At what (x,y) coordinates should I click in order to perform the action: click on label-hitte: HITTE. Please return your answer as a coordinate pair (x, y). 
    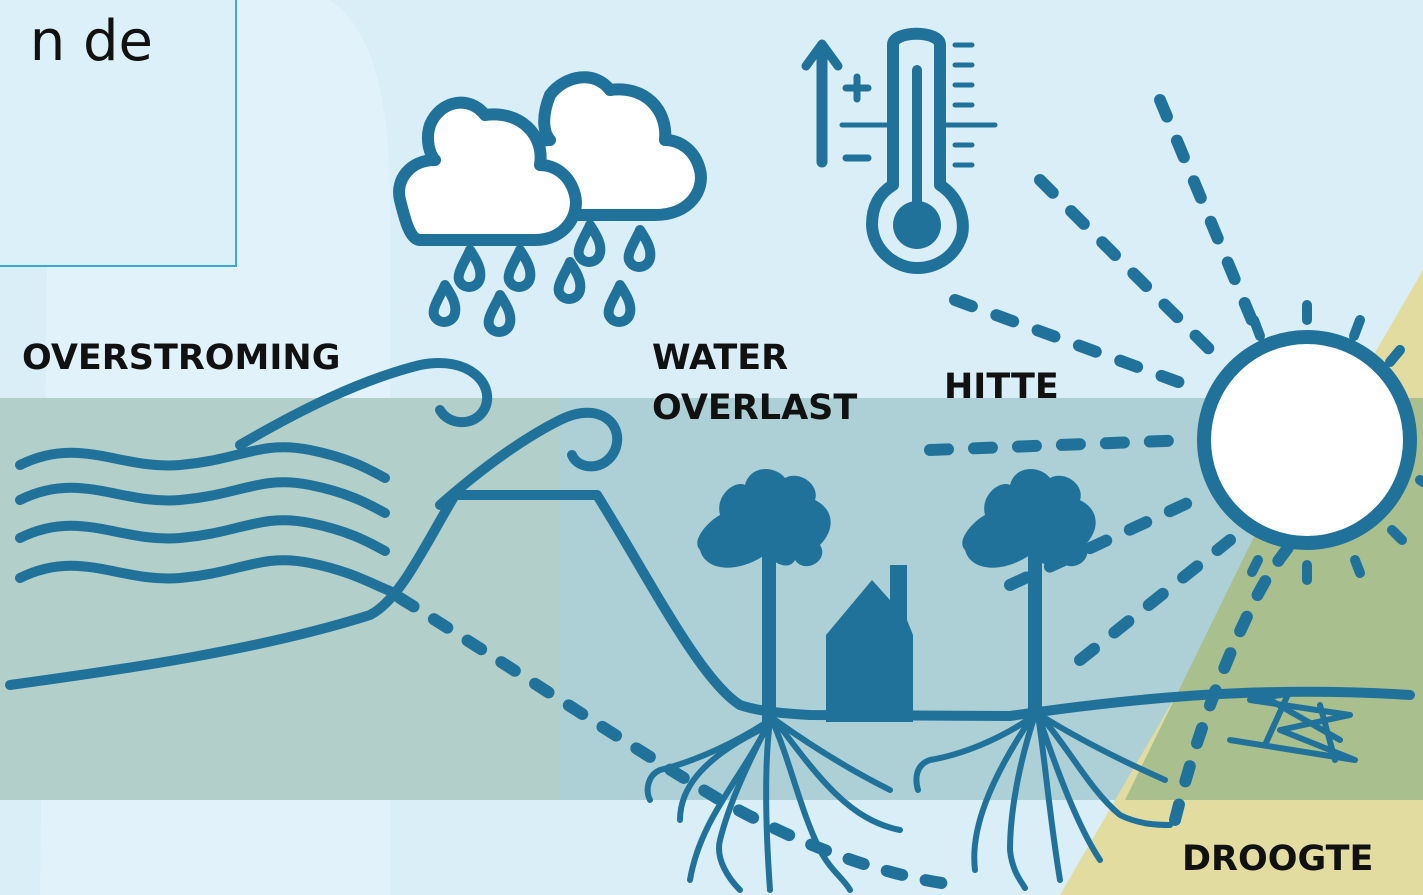
    Looking at the image, I should click on (1001, 387).